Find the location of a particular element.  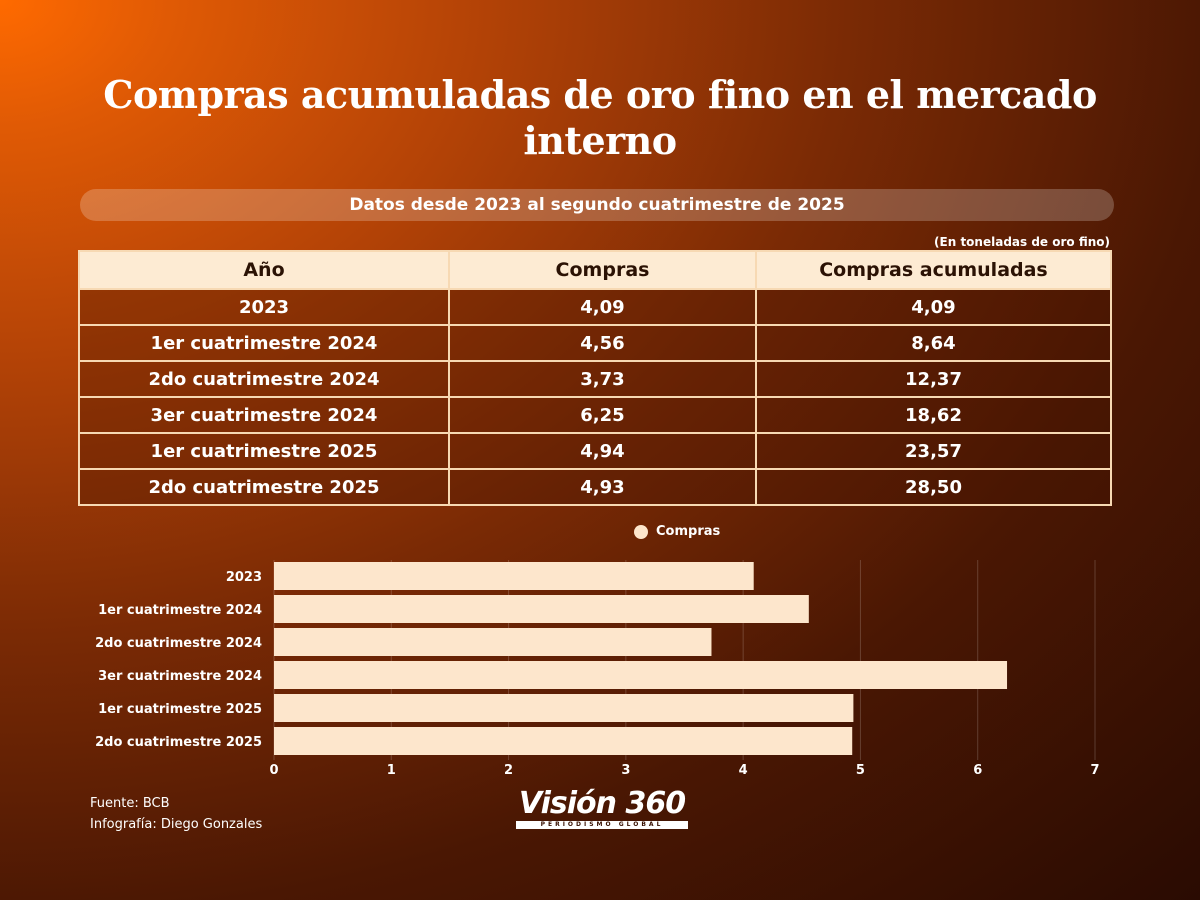

cell-period: 3er cuatrimestre 2024 is located at coordinates (264, 415).